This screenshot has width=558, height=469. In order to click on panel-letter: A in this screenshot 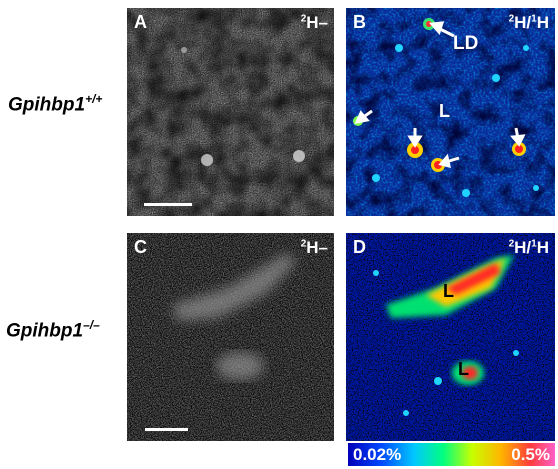, I will do `click(140, 22)`.